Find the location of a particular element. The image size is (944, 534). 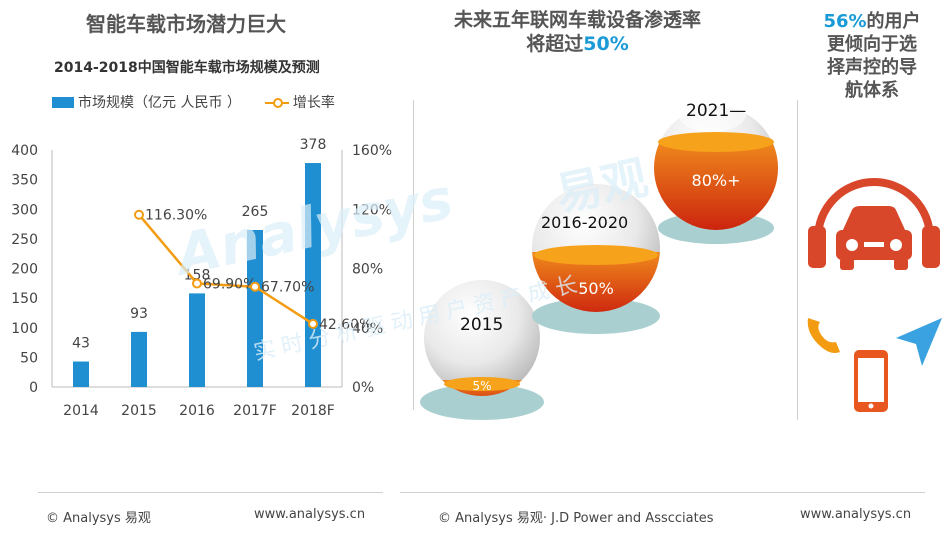

divider-right is located at coordinates (797, 260).